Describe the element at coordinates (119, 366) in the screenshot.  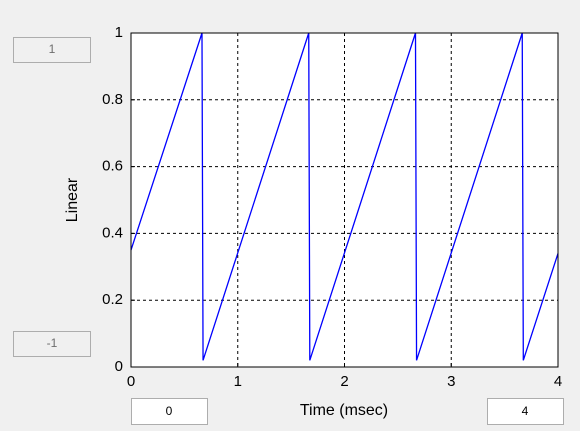
I see `y-tick-label: 0` at that location.